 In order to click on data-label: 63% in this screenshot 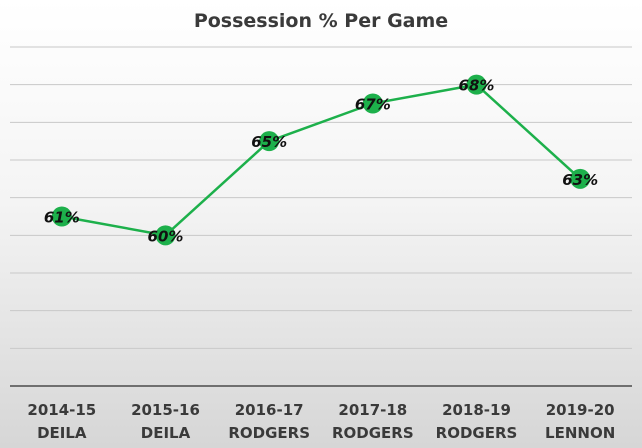, I will do `click(580, 180)`.